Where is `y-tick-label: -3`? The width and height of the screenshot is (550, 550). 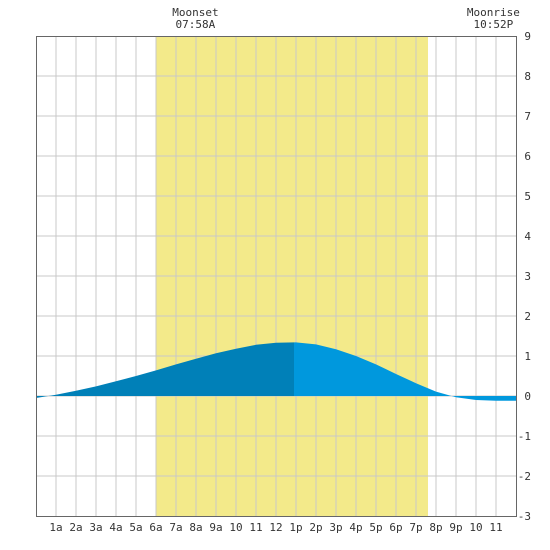
y-tick-label: -3 is located at coordinates (524, 516).